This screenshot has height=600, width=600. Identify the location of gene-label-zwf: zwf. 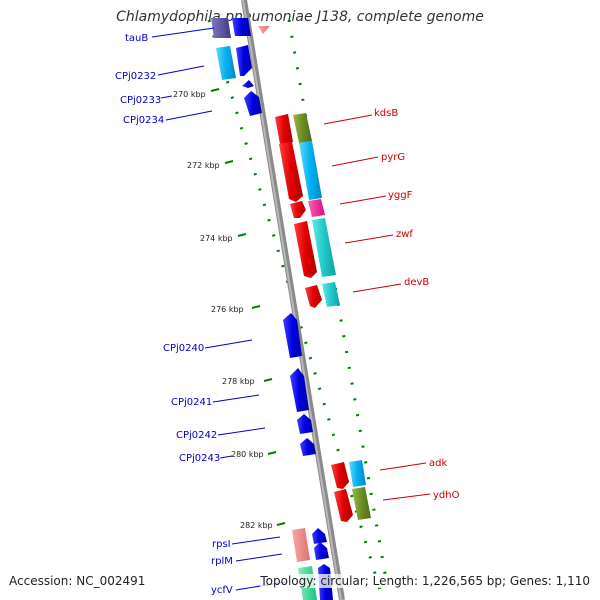
(404, 234).